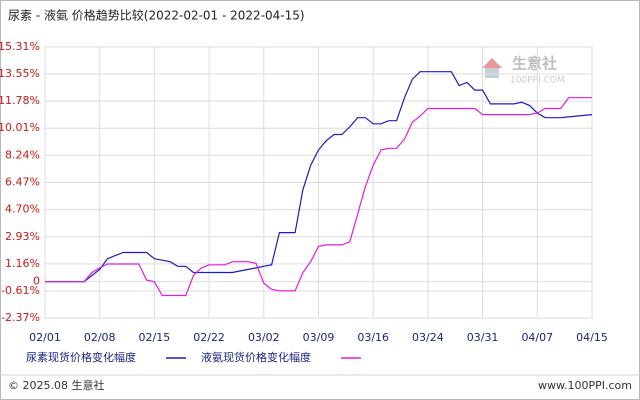 Image resolution: width=640 pixels, height=400 pixels. I want to click on y-tick-label: 10.01%, so click(20, 127).